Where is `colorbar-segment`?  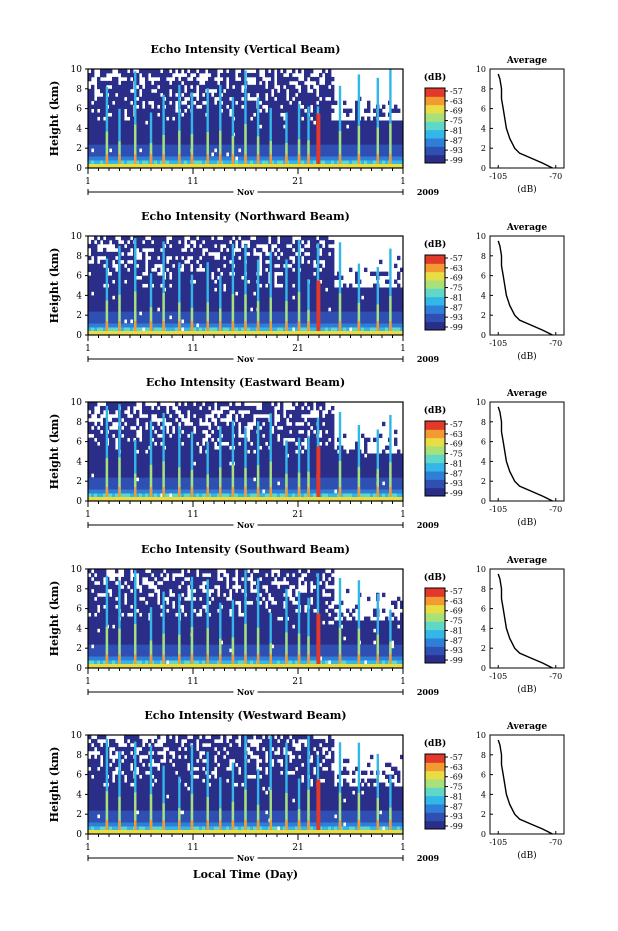
colorbar-segment is located at coordinates (435, 151).